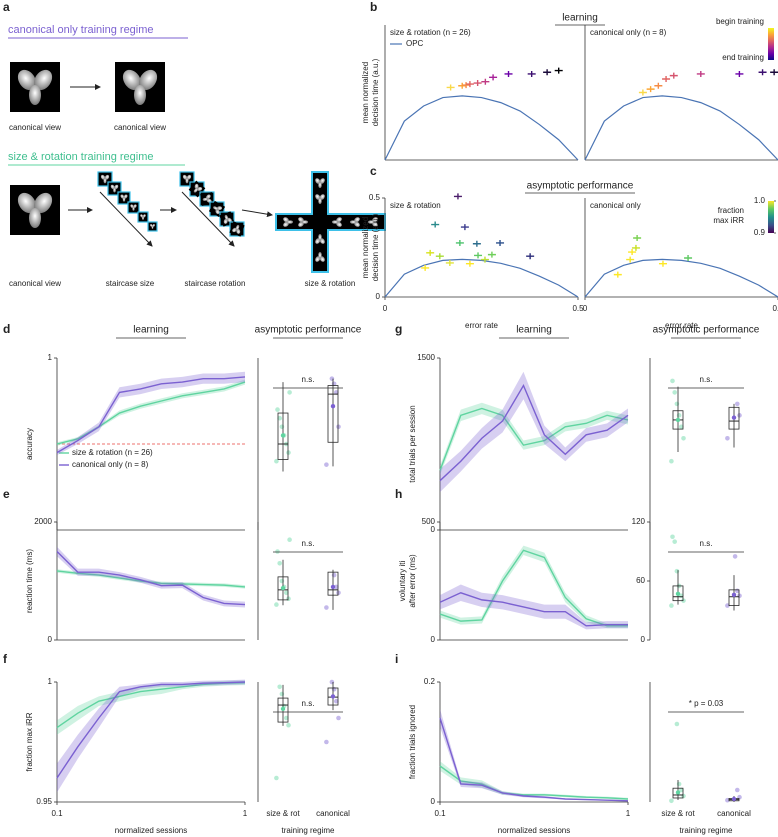 The image size is (778, 837). Describe the element at coordinates (6, 494) in the screenshot. I see `panel-letter: e` at that location.